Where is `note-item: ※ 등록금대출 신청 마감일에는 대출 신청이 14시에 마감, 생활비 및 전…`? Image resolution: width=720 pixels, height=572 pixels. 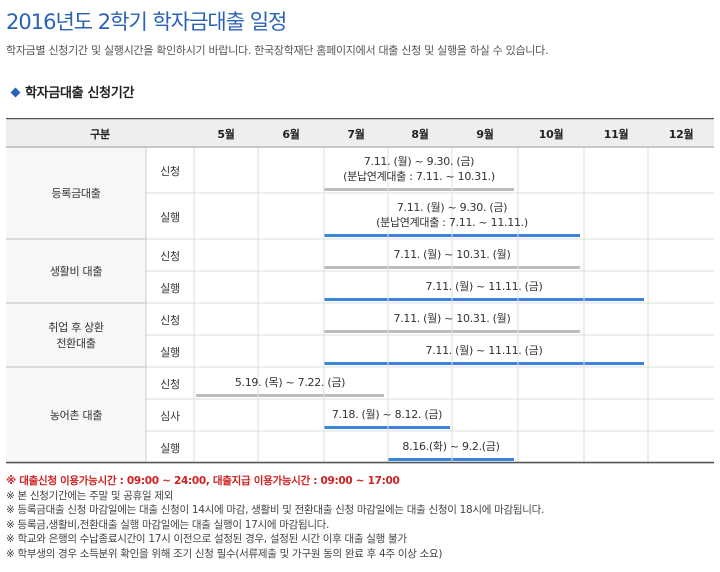 note-item: ※ 등록금대출 신청 마감일에는 대출 신청이 14시에 마감, 생활비 및 전… is located at coordinates (275, 510).